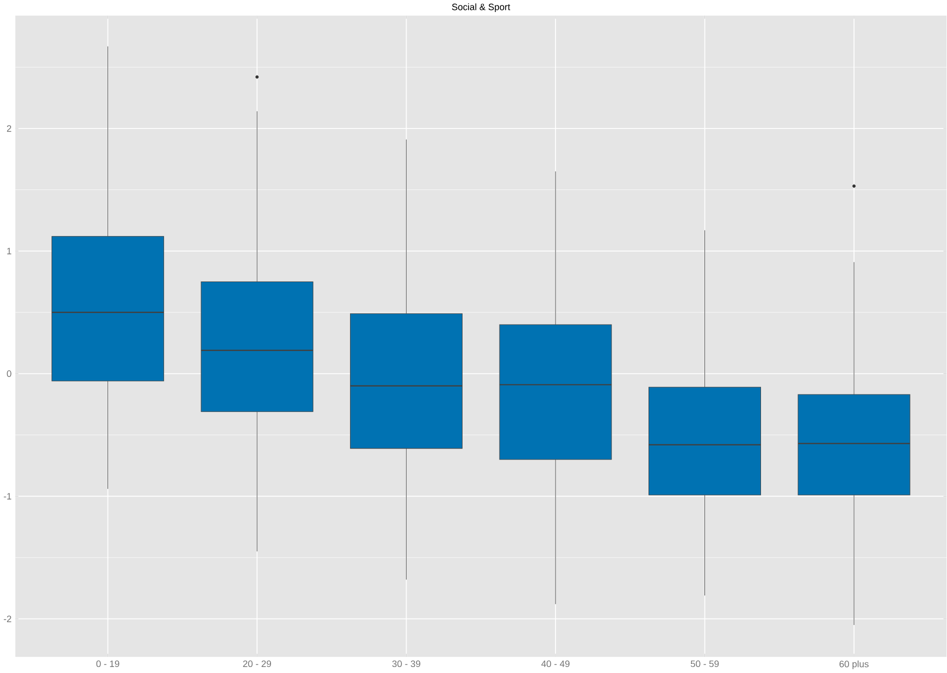  What do you see at coordinates (481, 8) in the screenshot?
I see `chart-title: Social & Sport` at bounding box center [481, 8].